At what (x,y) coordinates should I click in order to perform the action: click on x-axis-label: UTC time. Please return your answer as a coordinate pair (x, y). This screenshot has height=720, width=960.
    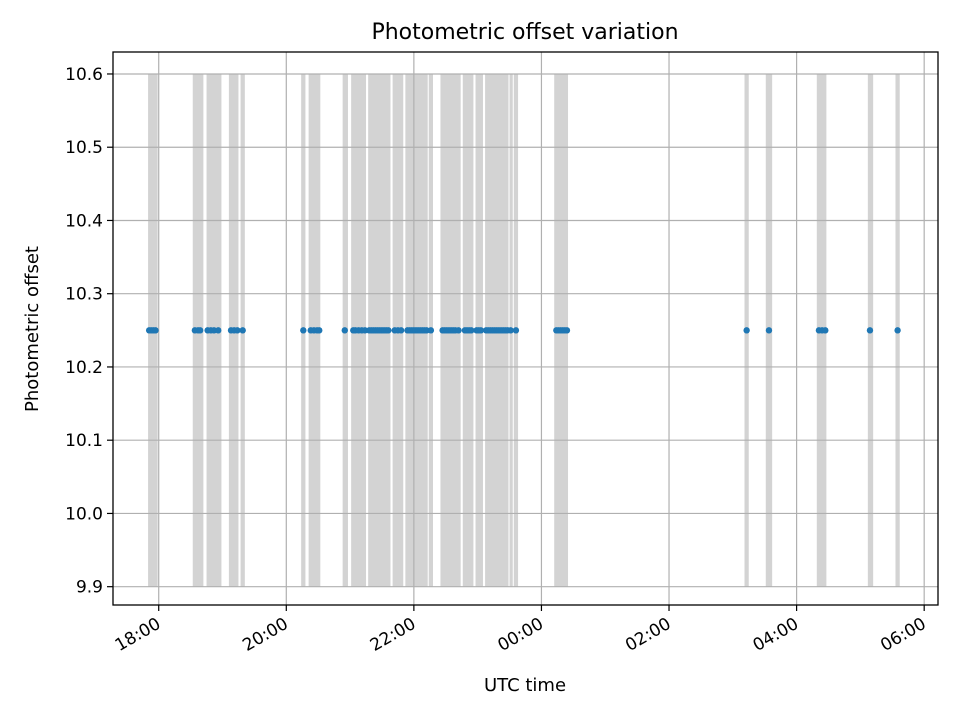
    Looking at the image, I should click on (525, 685).